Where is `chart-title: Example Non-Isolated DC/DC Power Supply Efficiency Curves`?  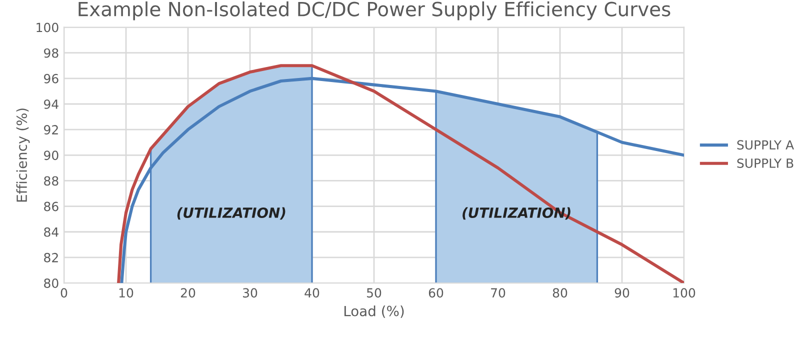 chart-title: Example Non-Isolated DC/DC Power Supply Efficiency Curves is located at coordinates (374, 10).